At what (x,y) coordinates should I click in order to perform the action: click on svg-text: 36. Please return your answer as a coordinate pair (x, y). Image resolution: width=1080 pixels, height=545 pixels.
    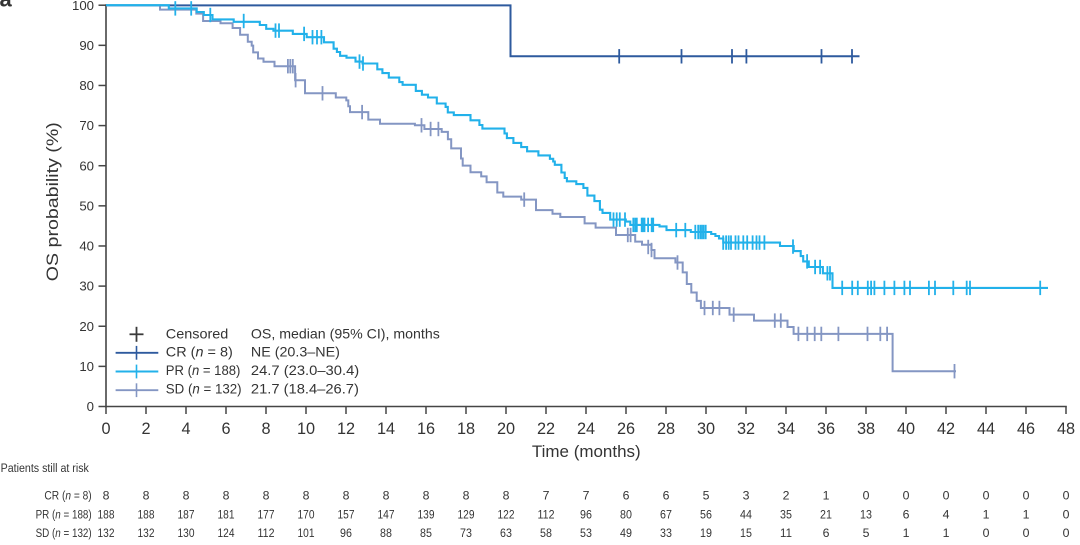
    Looking at the image, I should click on (826, 429).